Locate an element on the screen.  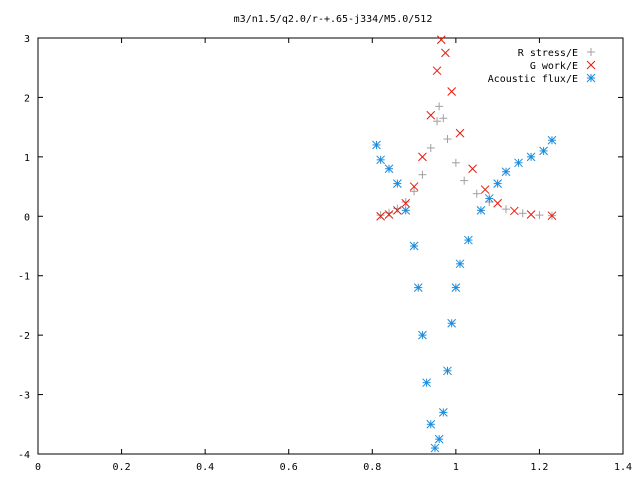
y-tick-label: 0 is located at coordinates (27, 217).